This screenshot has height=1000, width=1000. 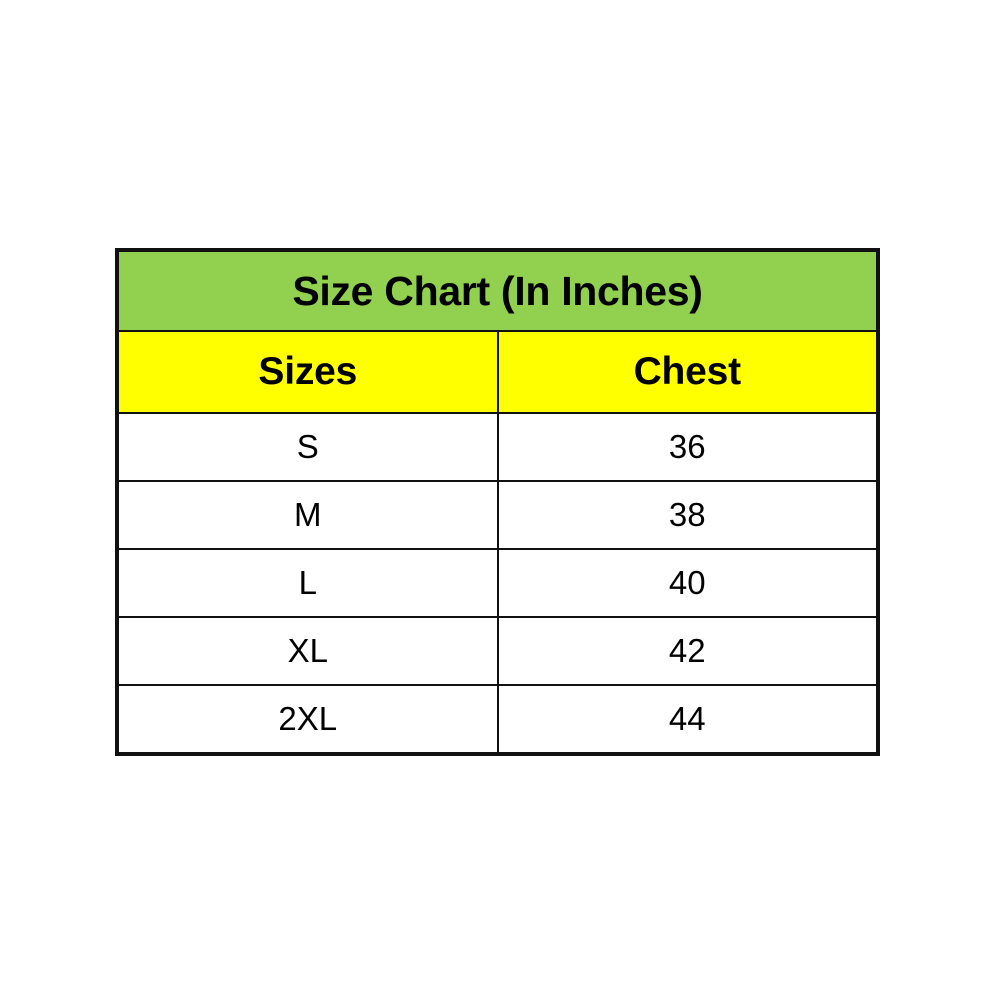 What do you see at coordinates (307, 651) in the screenshot?
I see `cell-size: XL` at bounding box center [307, 651].